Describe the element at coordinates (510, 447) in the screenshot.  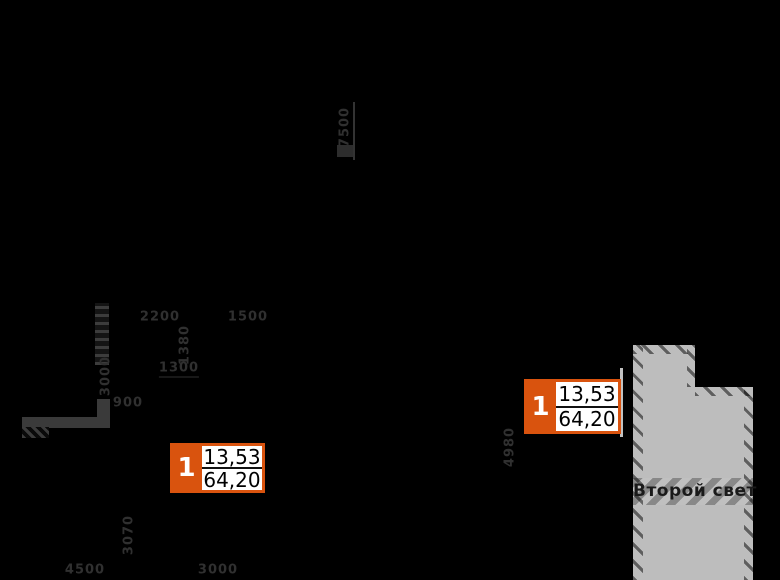
I see `dimension-label: 4980` at that location.